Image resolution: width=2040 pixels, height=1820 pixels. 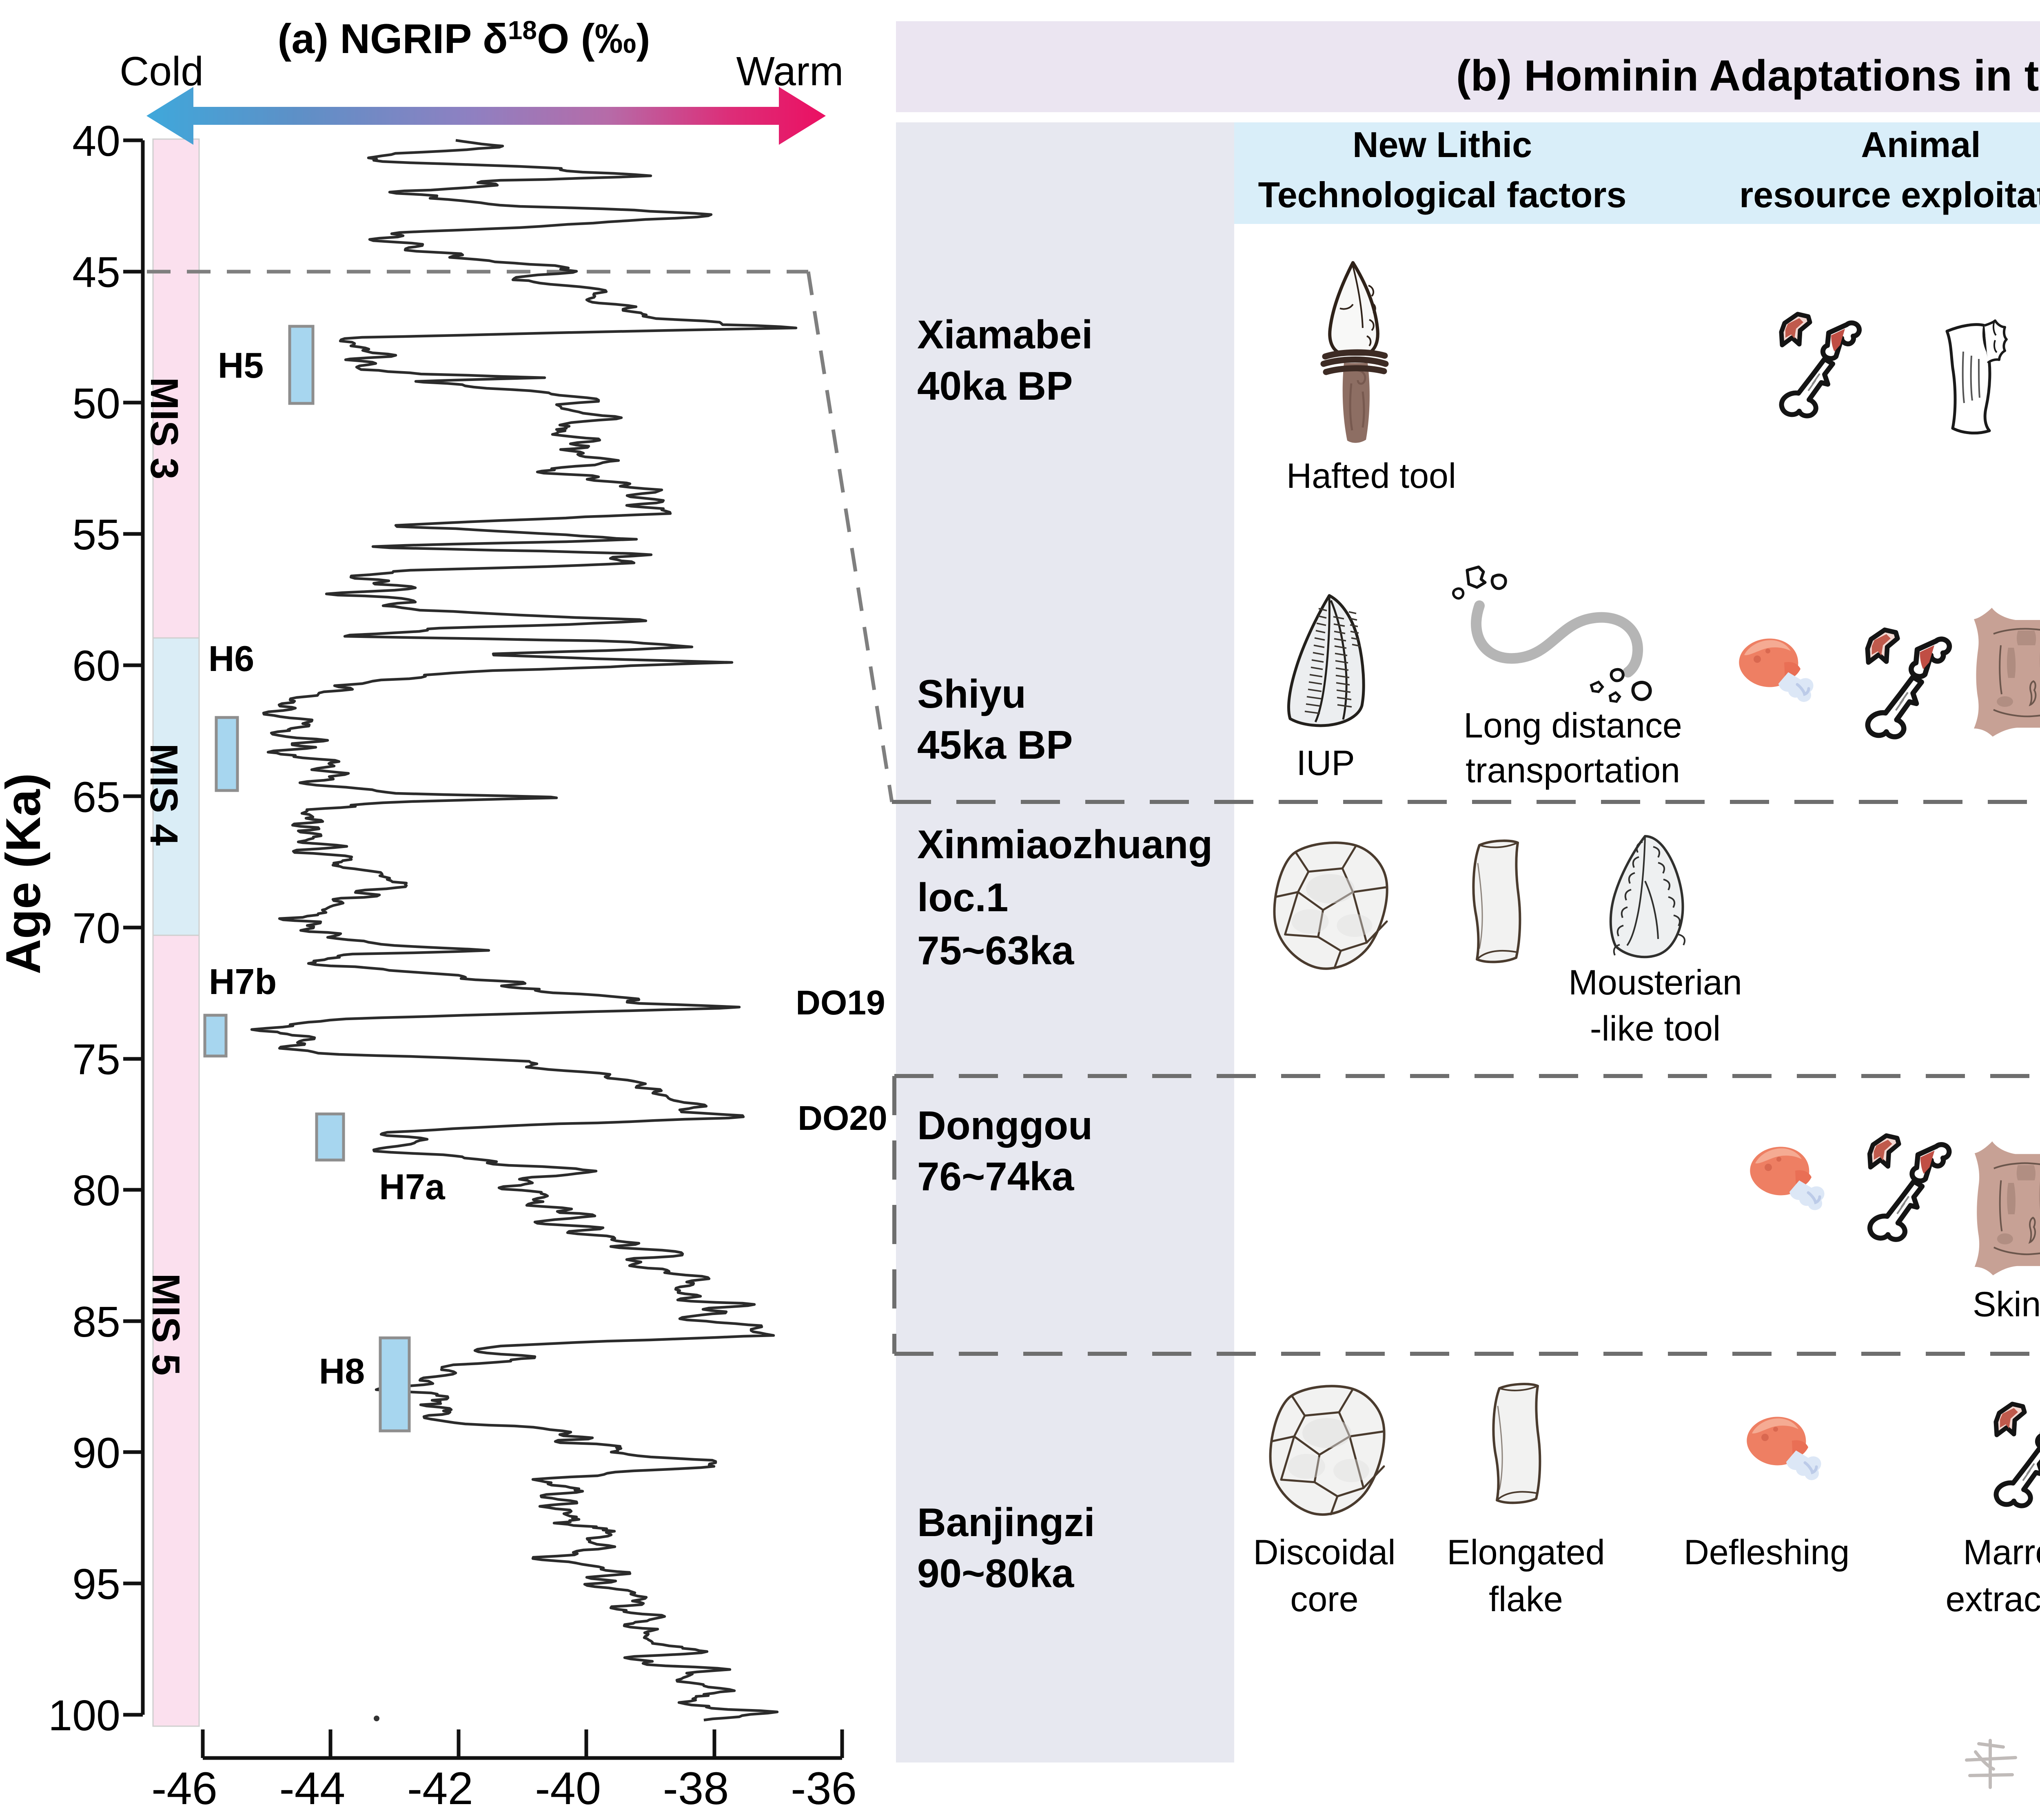 I want to click on svg-text: -46, so click(x=184, y=1789).